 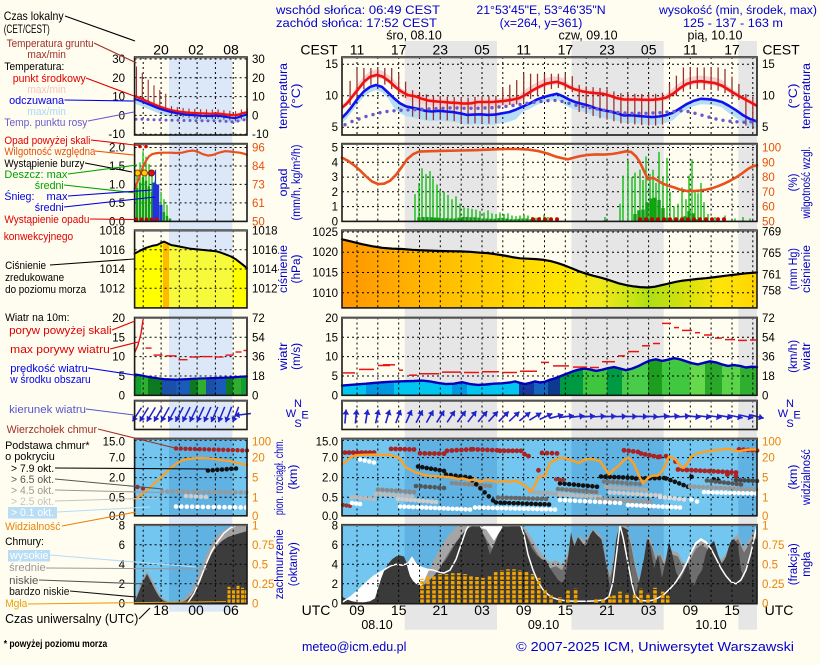 I want to click on svg-text: do poziomu morza, so click(x=46, y=290).